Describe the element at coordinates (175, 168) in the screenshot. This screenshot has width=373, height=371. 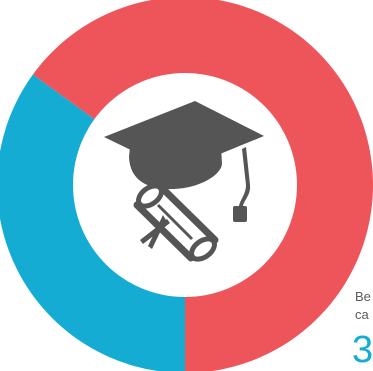
I see `mortarboard-base` at that location.